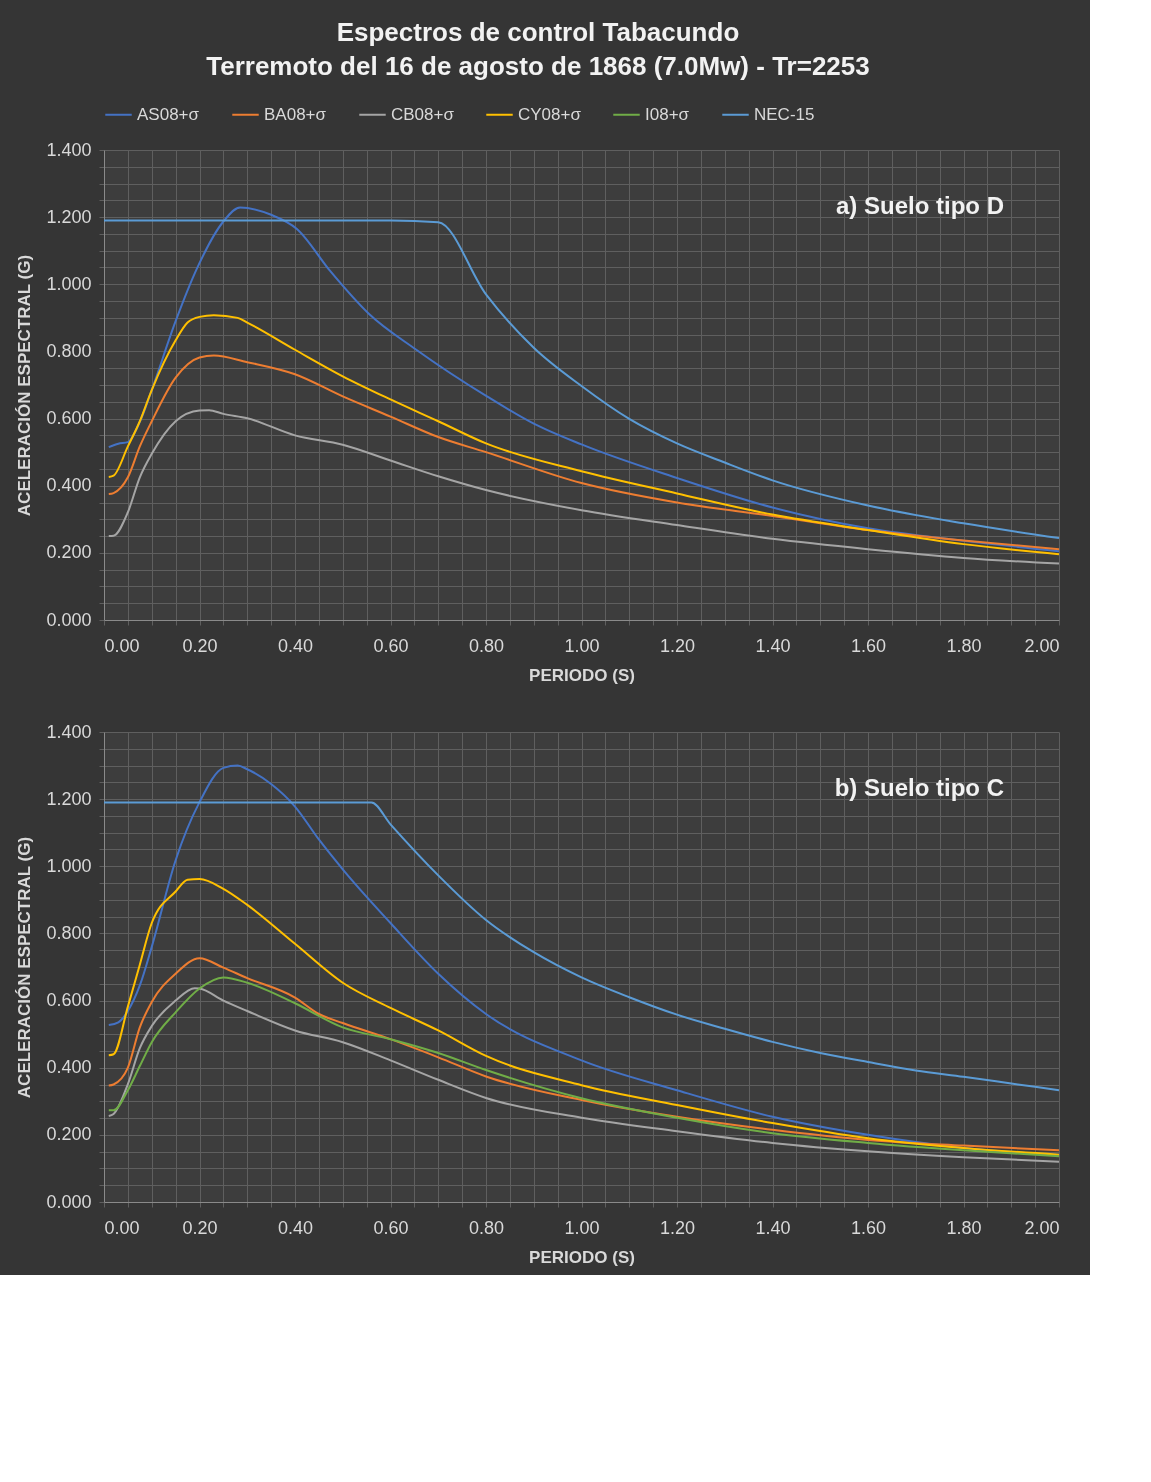  I want to click on legend-label: CY08+σ, so click(550, 114).